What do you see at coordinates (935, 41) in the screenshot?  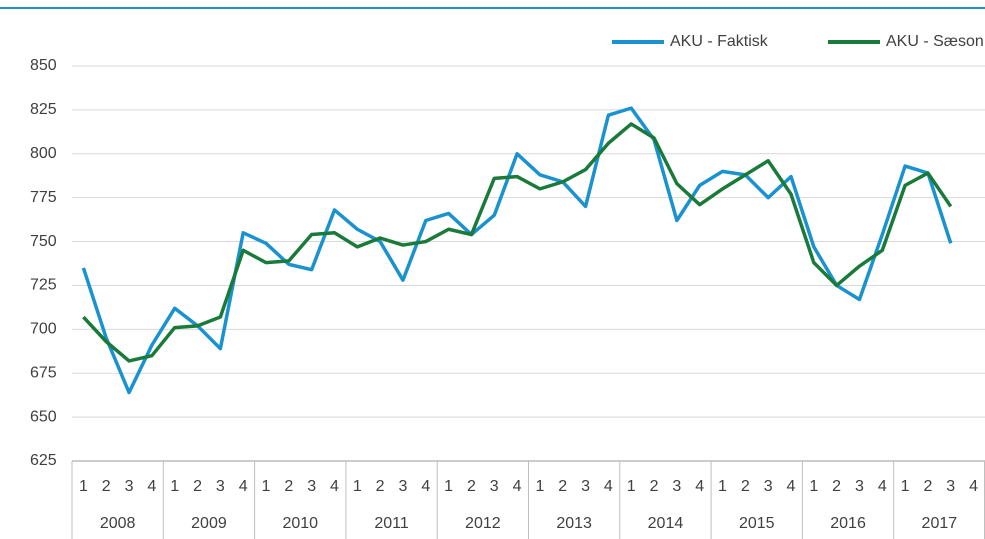 I see `legend-label: AKU - Sæson` at bounding box center [935, 41].